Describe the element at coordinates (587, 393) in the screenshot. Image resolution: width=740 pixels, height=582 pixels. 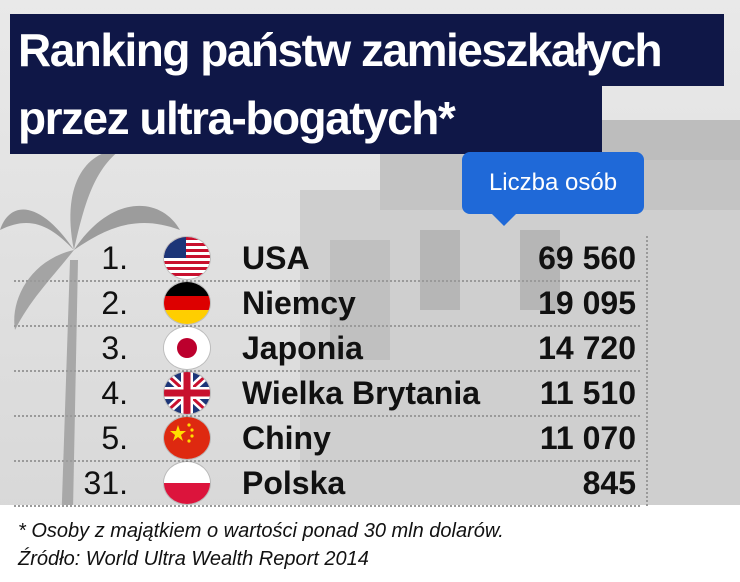
I see `value-label: 11 510` at that location.